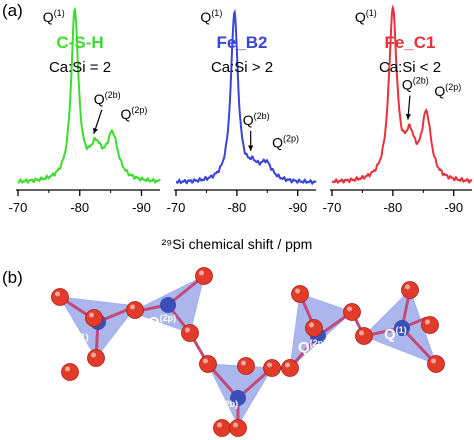 Image resolution: width=474 pixels, height=440 pixels. I want to click on spectrum-line-fe-b2, so click(246, 97).